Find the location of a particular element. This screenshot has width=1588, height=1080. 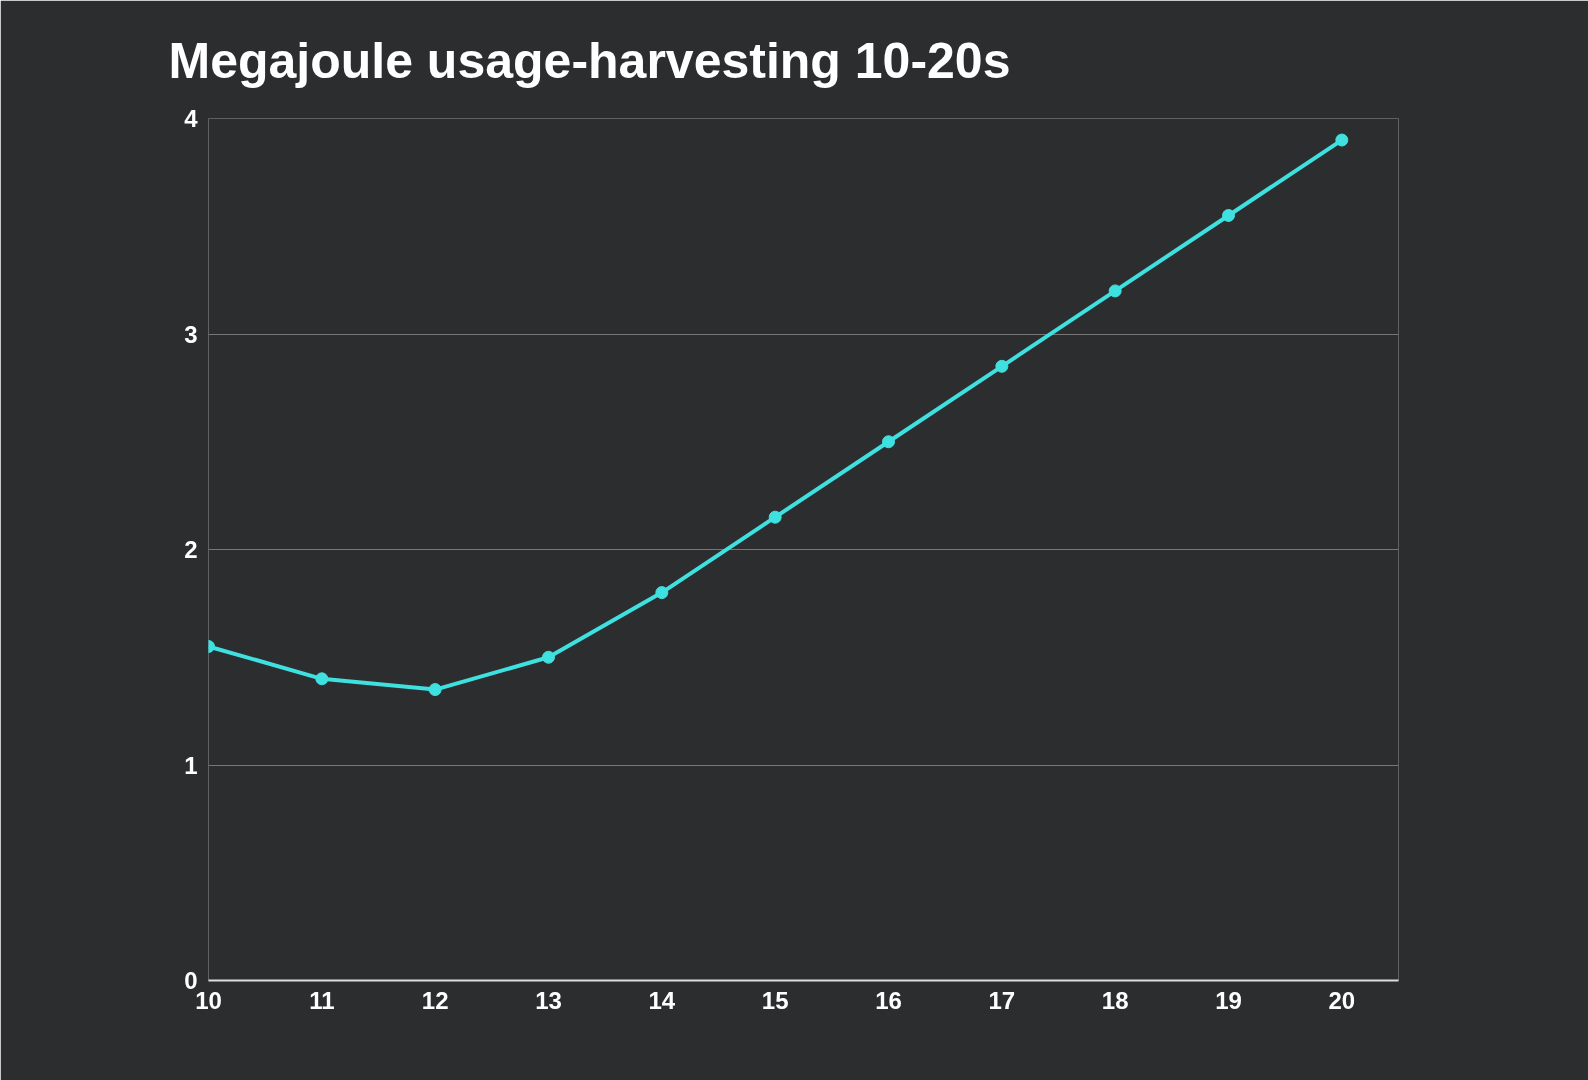

x-tick-label: 11 is located at coordinates (322, 1000).